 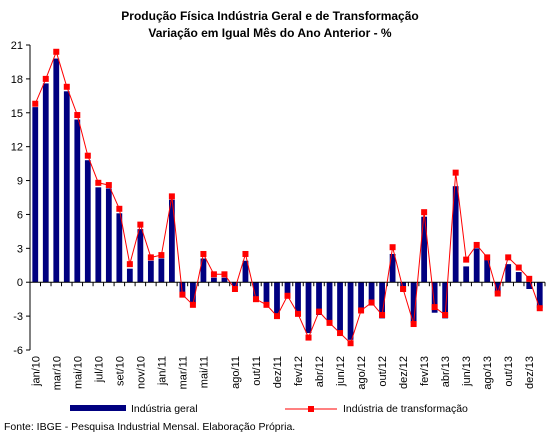 I want to click on x-tick-label: ago/11, so click(x=236, y=372).